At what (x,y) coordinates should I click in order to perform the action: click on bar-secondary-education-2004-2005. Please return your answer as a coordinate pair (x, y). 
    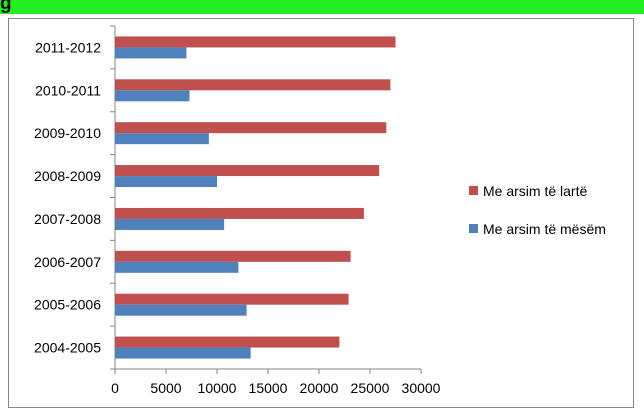
    Looking at the image, I should click on (183, 353).